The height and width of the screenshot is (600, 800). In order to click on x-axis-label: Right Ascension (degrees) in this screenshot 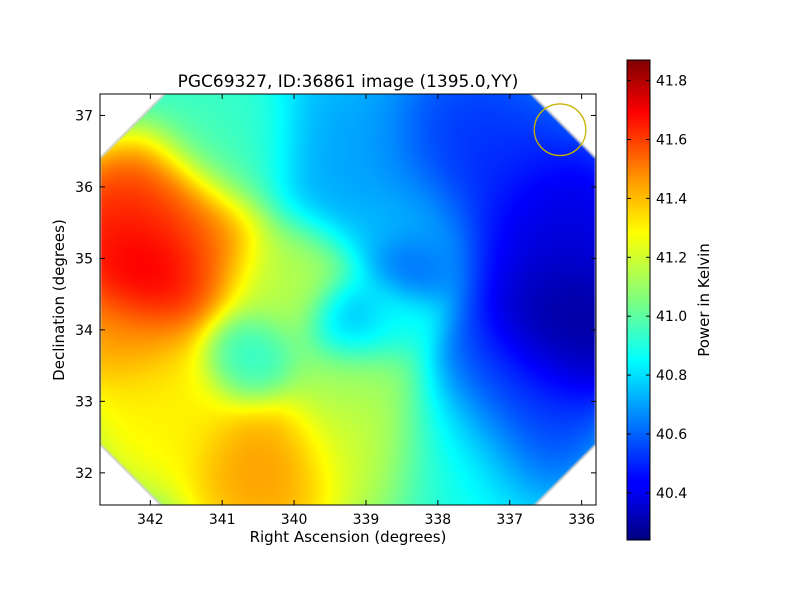, I will do `click(348, 537)`.